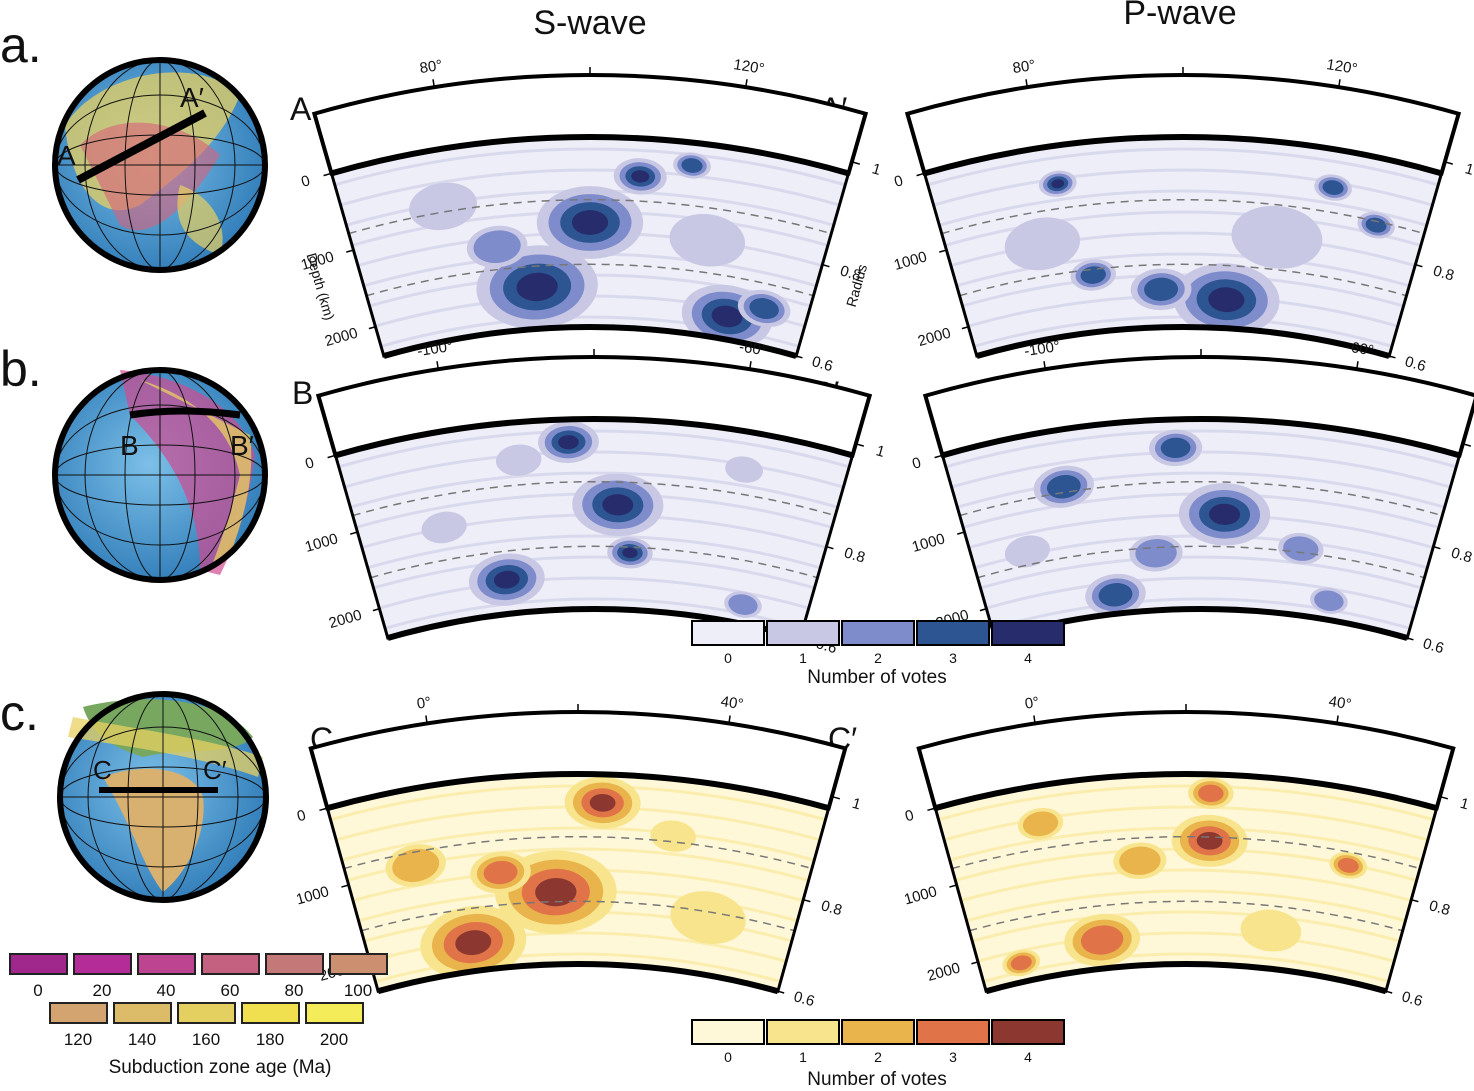  I want to click on radius-label-aS-0: 1, so click(876, 169).